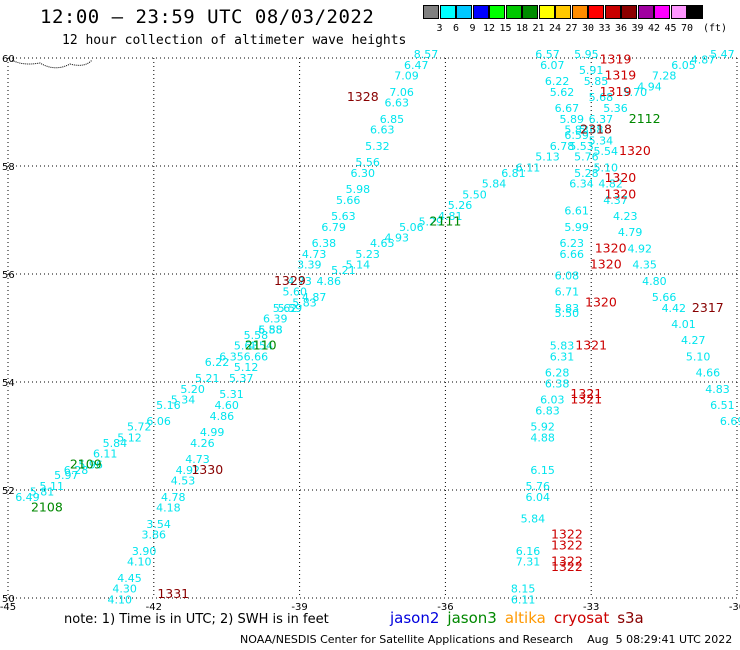 The height and width of the screenshot is (650, 740). Describe the element at coordinates (555, 28) in the screenshot. I see `color-scale-label: 24` at that location.